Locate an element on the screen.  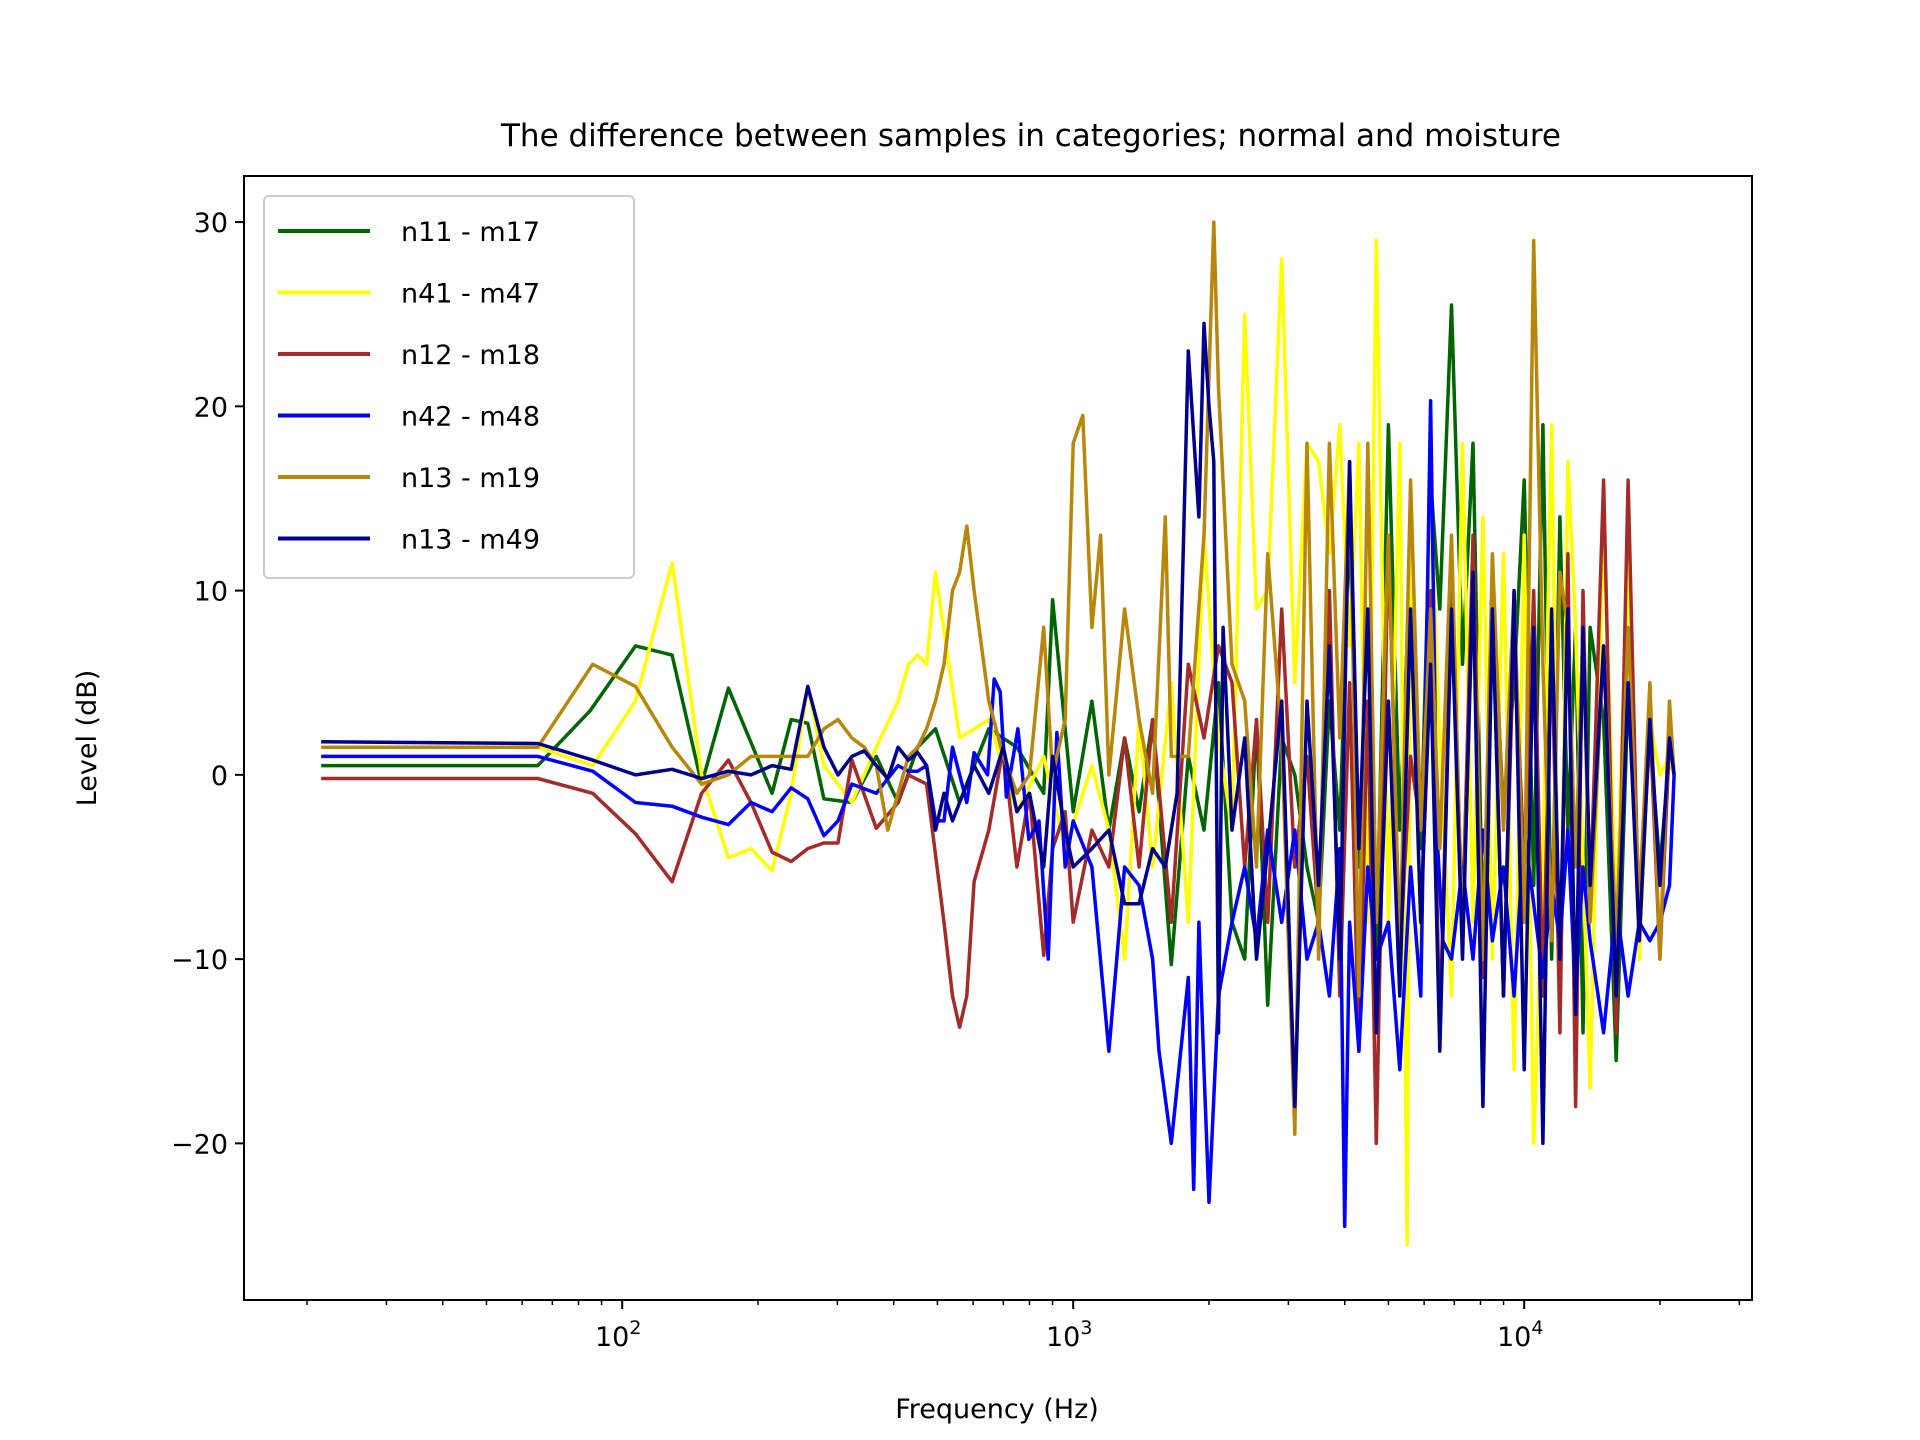
y-tick-label: 20 is located at coordinates (211, 407).